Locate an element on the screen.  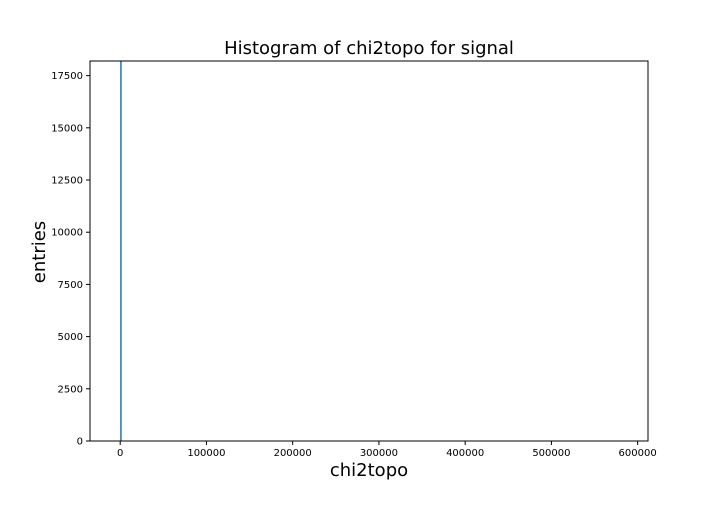
histogram-bar is located at coordinates (121, 251).